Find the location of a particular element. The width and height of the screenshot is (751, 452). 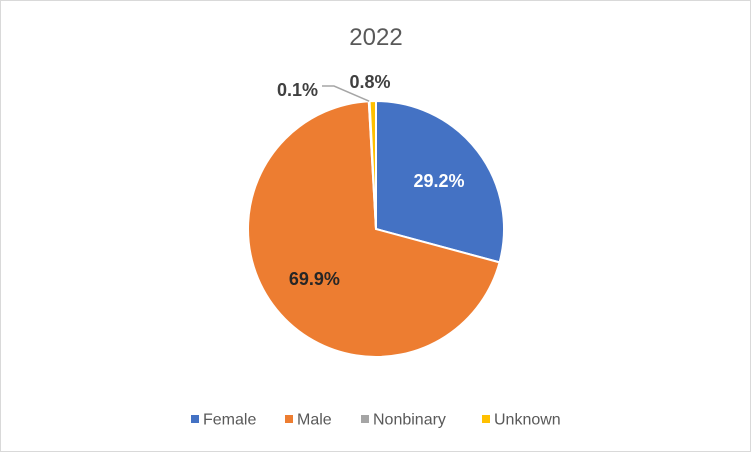

legend-swatch-unknown is located at coordinates (486, 419).